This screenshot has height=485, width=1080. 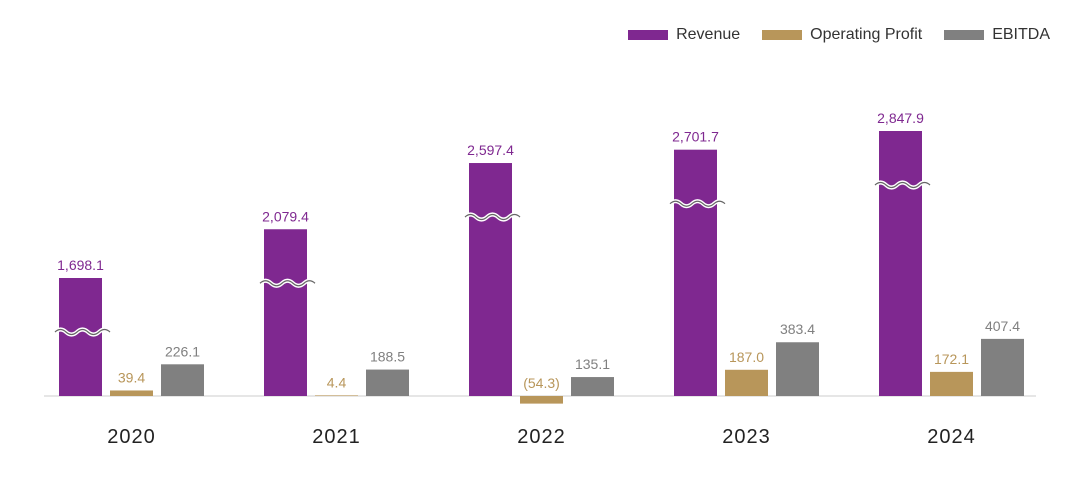 What do you see at coordinates (541, 437) in the screenshot?
I see `x-tick-label-2022: 2022` at bounding box center [541, 437].